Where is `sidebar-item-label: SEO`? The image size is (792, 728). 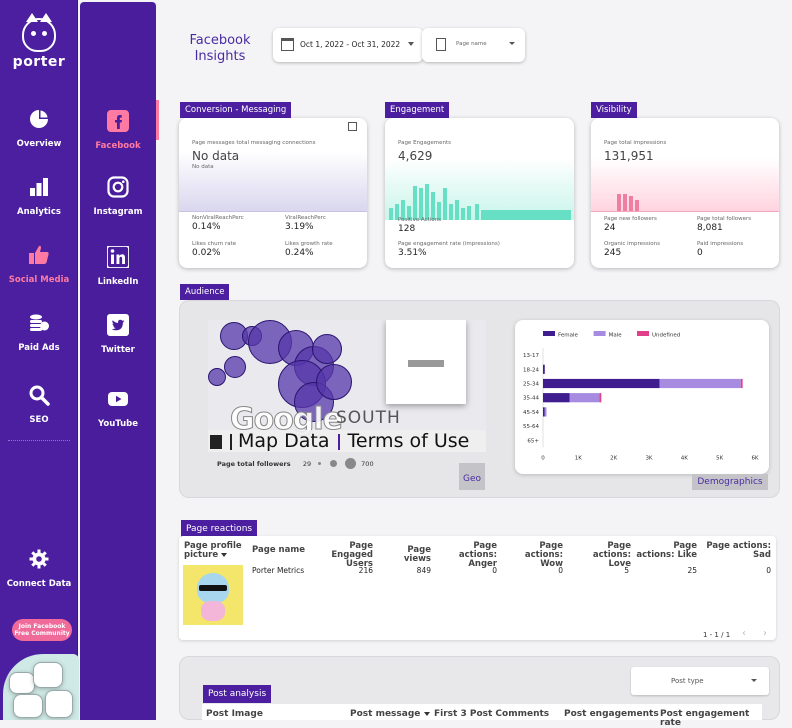 sidebar-item-label: SEO is located at coordinates (39, 420).